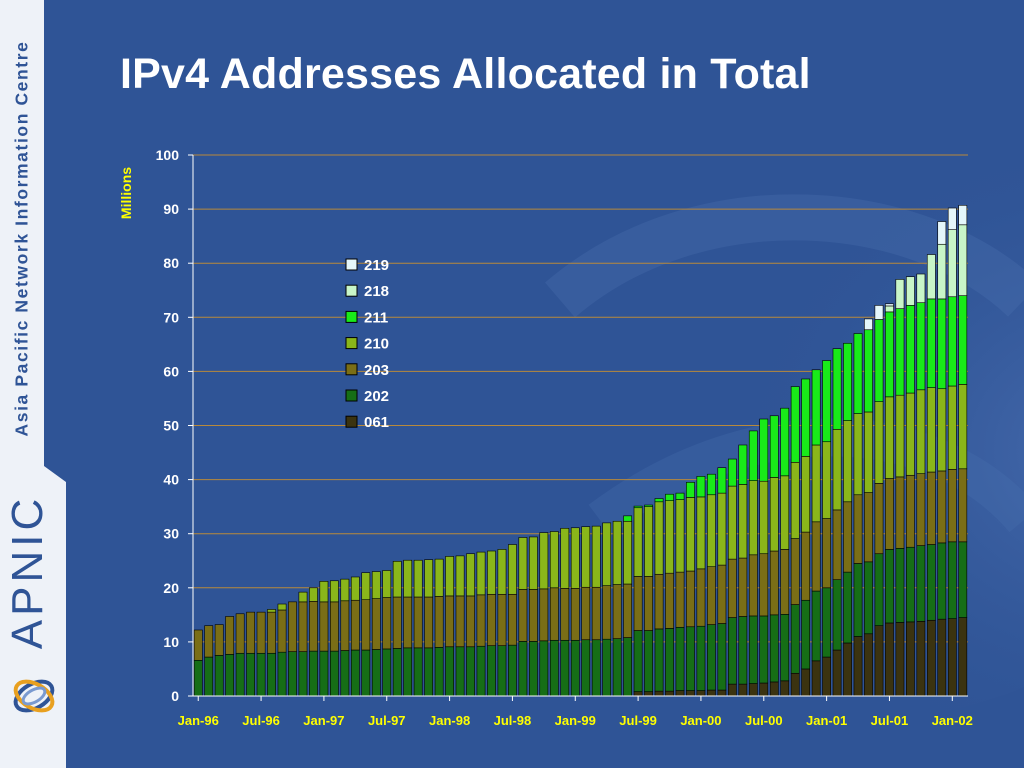 This screenshot has height=768, width=1024. Describe the element at coordinates (126, 193) in the screenshot. I see `y-axis-label: Millions` at that location.